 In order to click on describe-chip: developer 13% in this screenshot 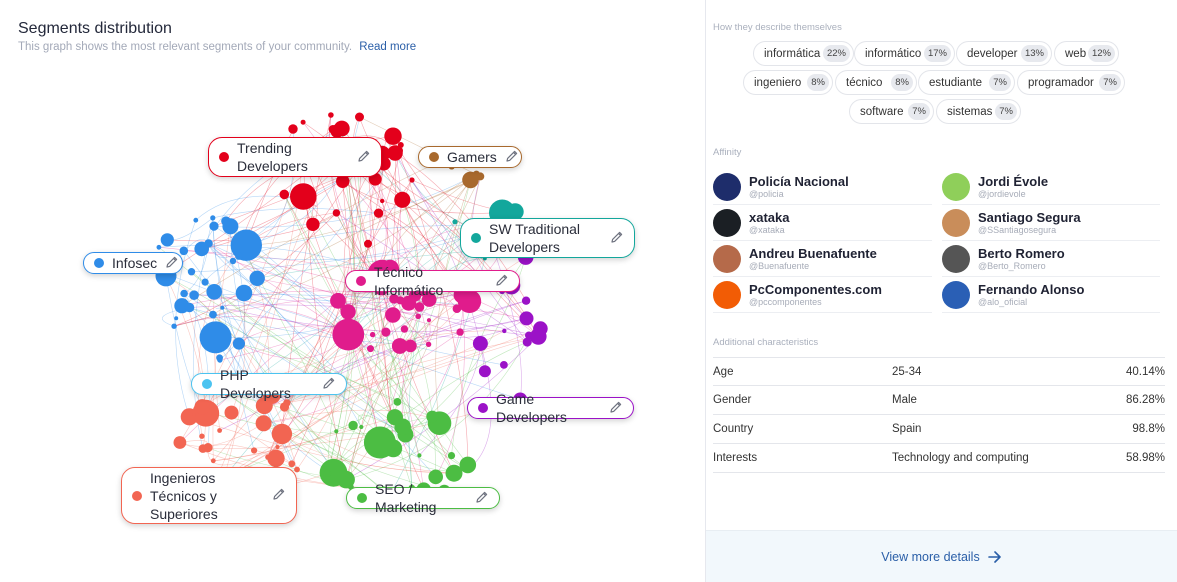, I will do `click(1004, 53)`.